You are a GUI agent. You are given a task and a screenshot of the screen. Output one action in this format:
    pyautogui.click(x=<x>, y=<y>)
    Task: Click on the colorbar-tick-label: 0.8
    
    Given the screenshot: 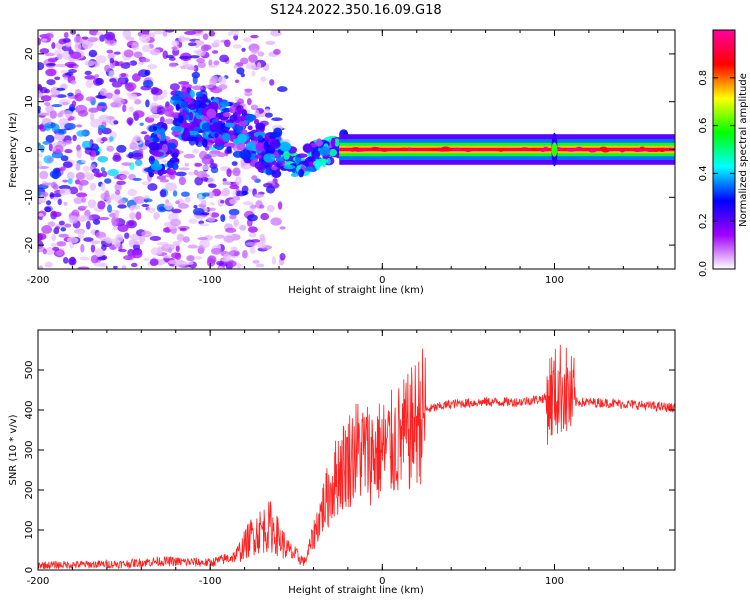 What is the action you would take?
    pyautogui.click(x=703, y=78)
    